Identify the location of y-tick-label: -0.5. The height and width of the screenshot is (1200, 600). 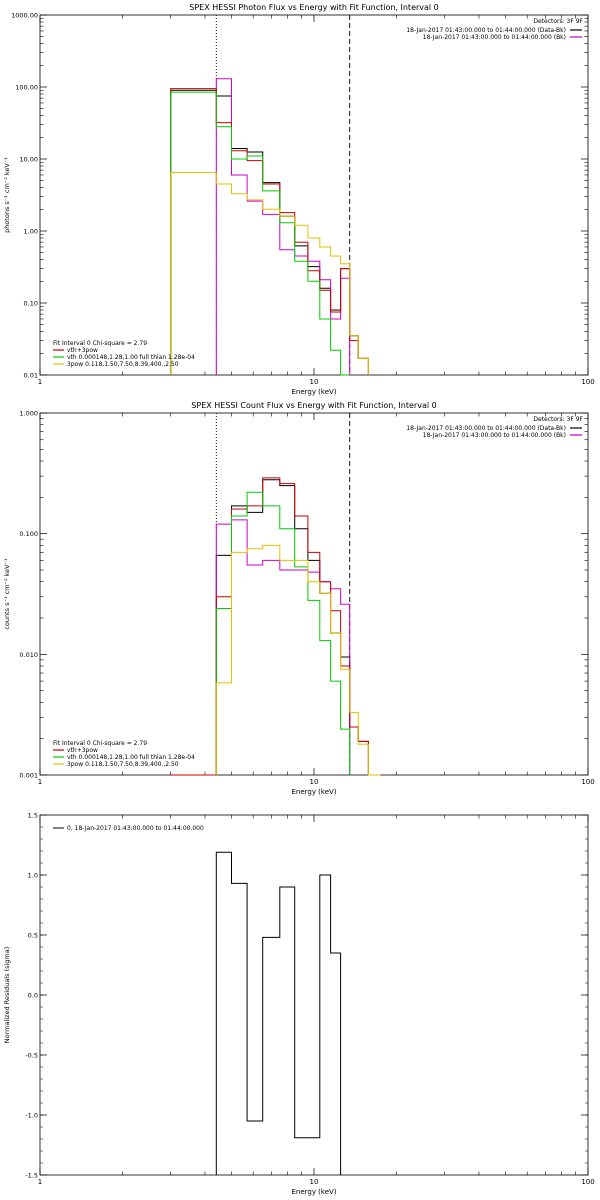
(31, 1056).